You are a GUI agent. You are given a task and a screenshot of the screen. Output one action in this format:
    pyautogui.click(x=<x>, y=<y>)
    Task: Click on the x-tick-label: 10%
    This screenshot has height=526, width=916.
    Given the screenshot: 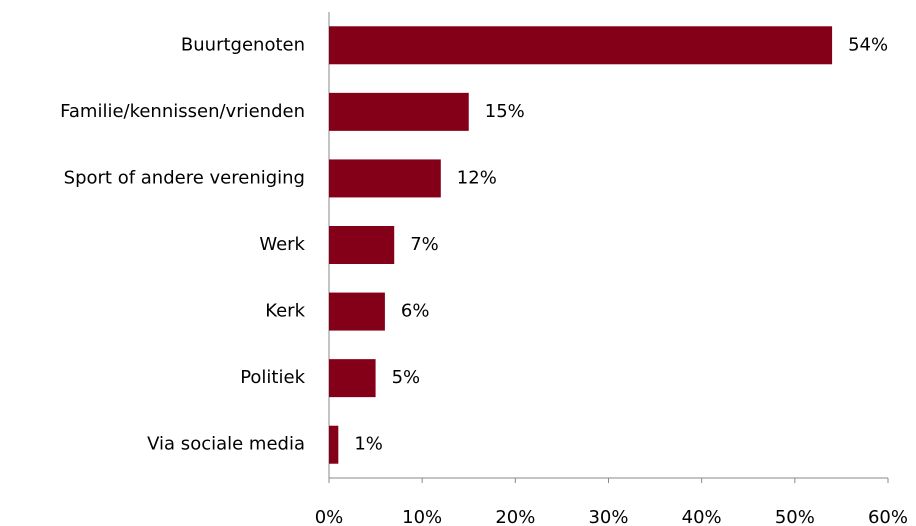 What is the action you would take?
    pyautogui.click(x=422, y=516)
    